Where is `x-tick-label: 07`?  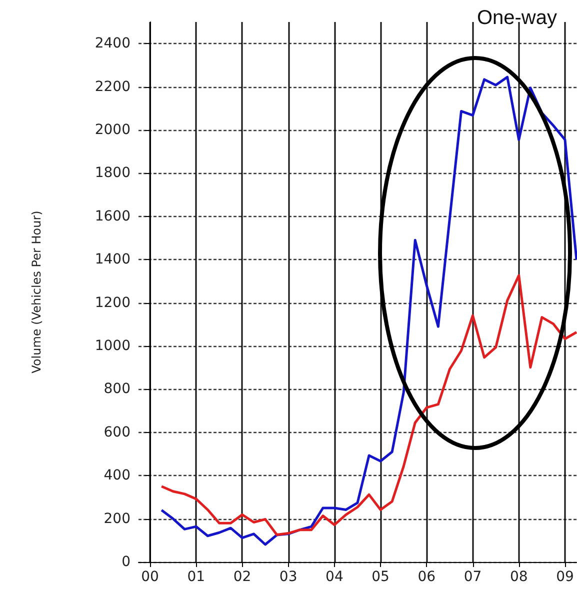 x-tick-label: 07 is located at coordinates (473, 577).